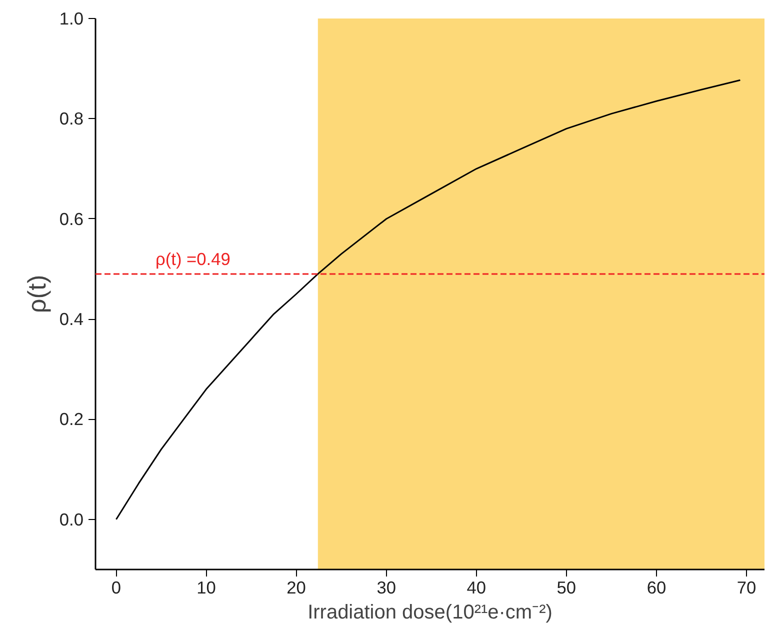 This screenshot has width=766, height=639. I want to click on x-axis-title: Irradiation dose(10²¹e·cm⁻²), so click(430, 613).